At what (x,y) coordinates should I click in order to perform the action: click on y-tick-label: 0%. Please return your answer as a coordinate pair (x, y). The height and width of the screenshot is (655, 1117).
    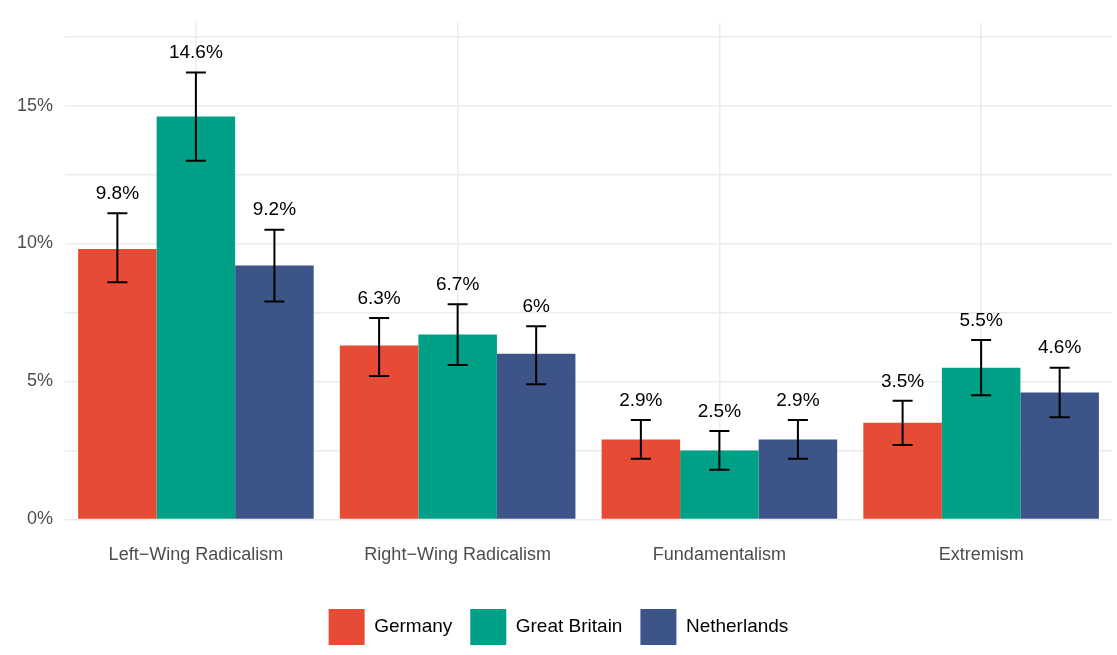
    Looking at the image, I should click on (40, 518).